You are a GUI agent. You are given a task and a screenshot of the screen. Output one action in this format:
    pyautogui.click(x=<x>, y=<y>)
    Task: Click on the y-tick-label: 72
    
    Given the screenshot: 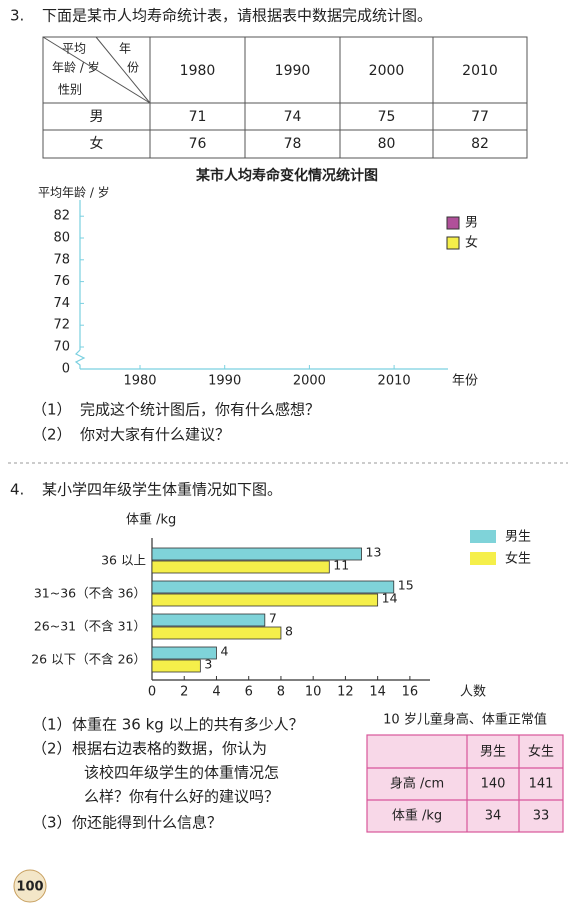 What is the action you would take?
    pyautogui.click(x=61, y=325)
    